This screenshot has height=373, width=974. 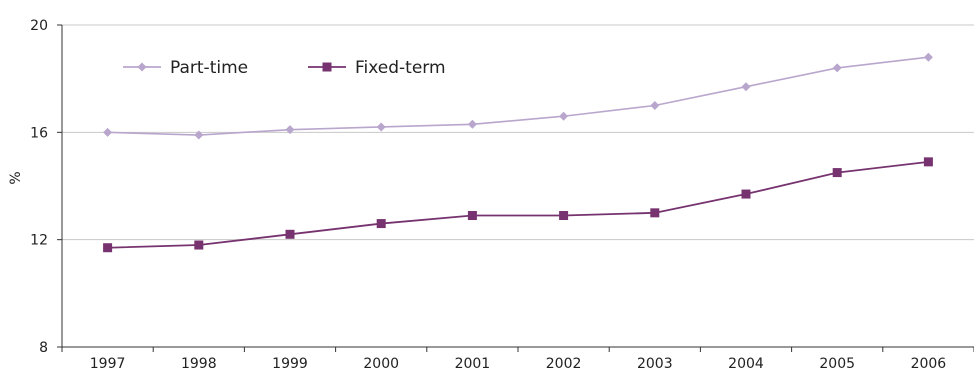 What do you see at coordinates (837, 364) in the screenshot?
I see `x-tick-label-2005: 2005` at bounding box center [837, 364].